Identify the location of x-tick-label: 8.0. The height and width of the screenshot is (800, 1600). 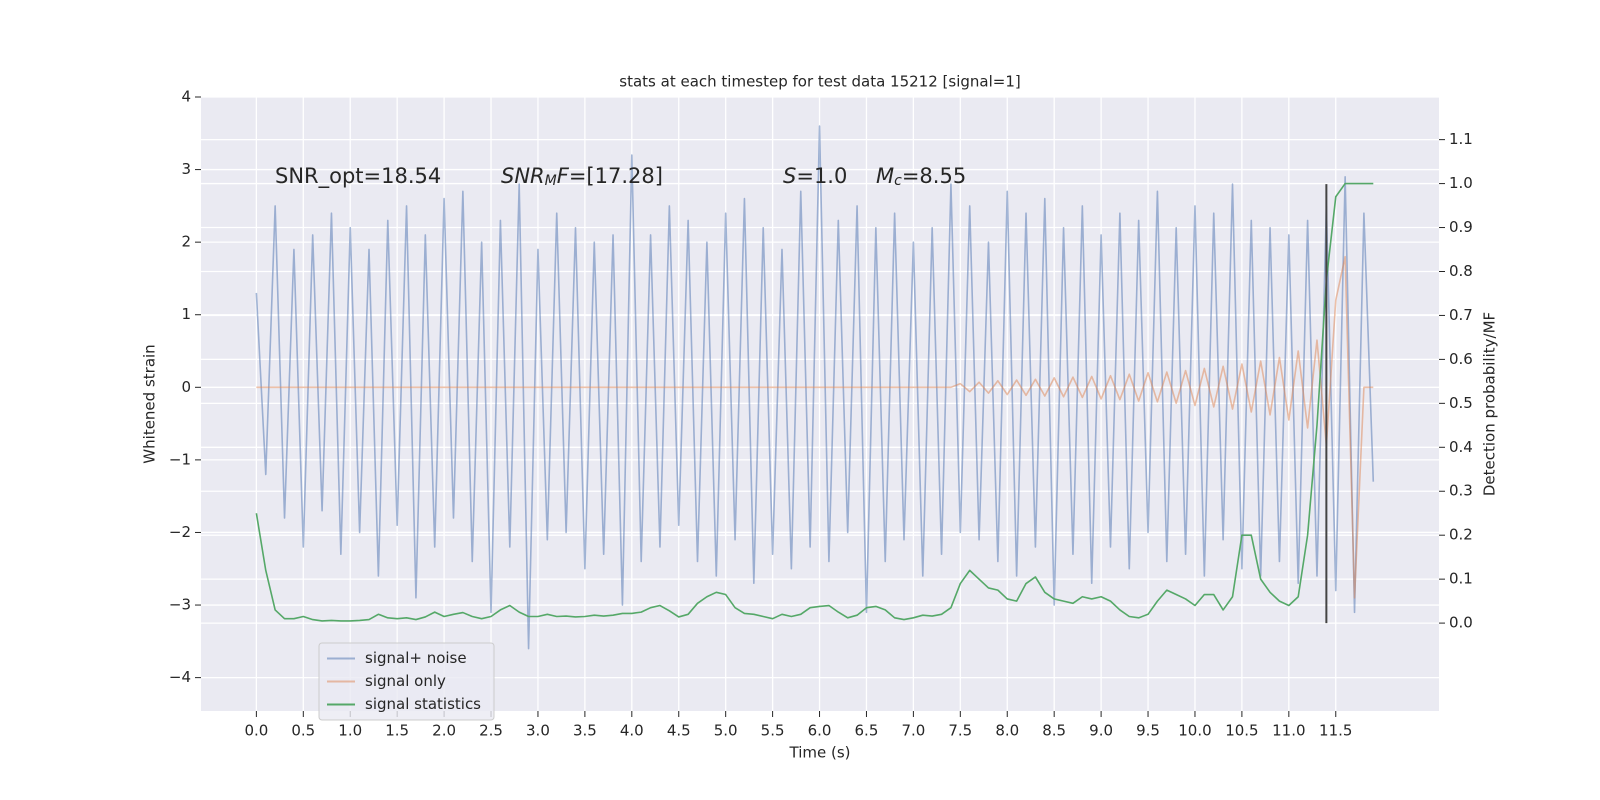
(1007, 731).